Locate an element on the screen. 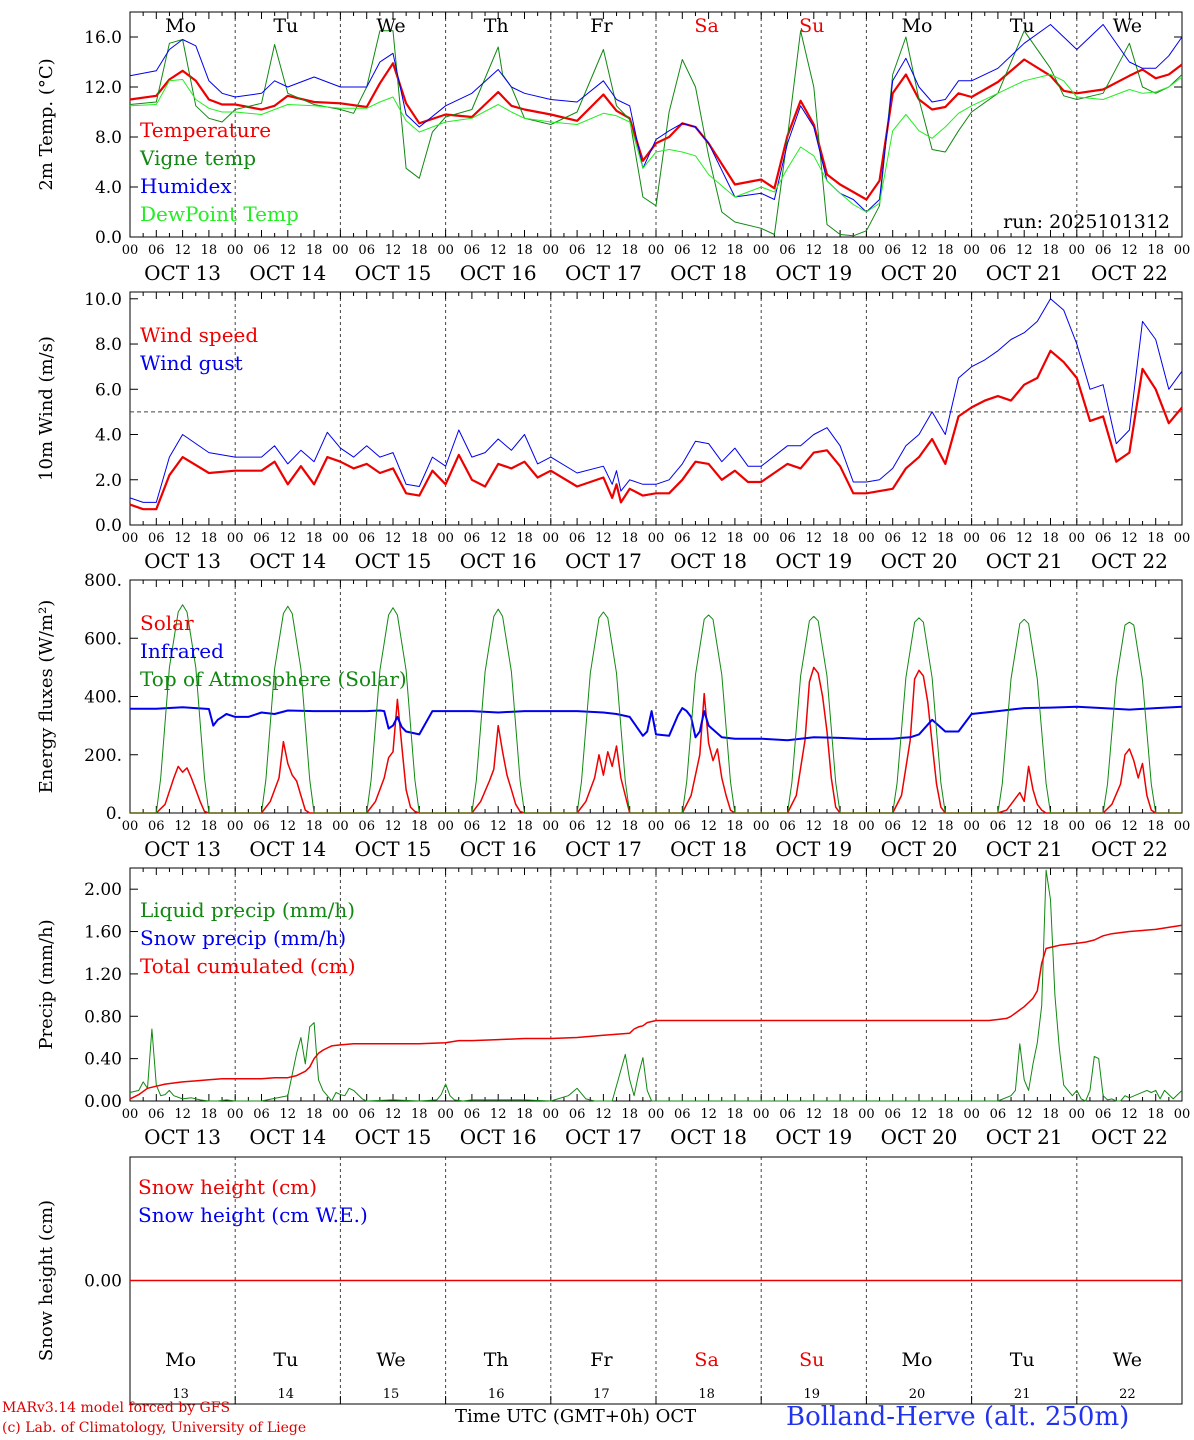  day-name-label: Th is located at coordinates (496, 1360).